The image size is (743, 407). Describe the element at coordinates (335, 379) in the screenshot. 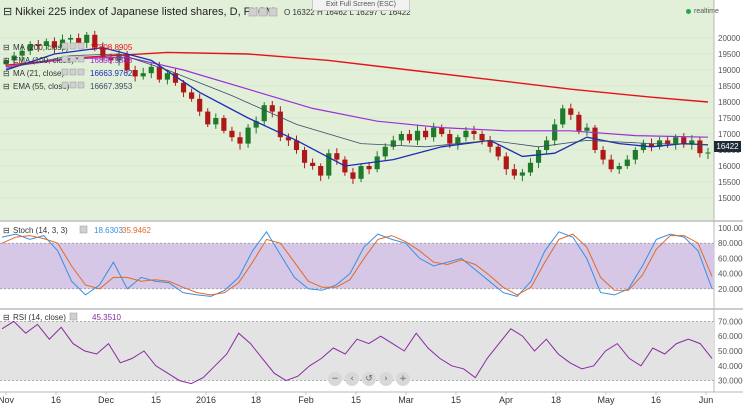

I see `zoom-out-icon: −` at that location.